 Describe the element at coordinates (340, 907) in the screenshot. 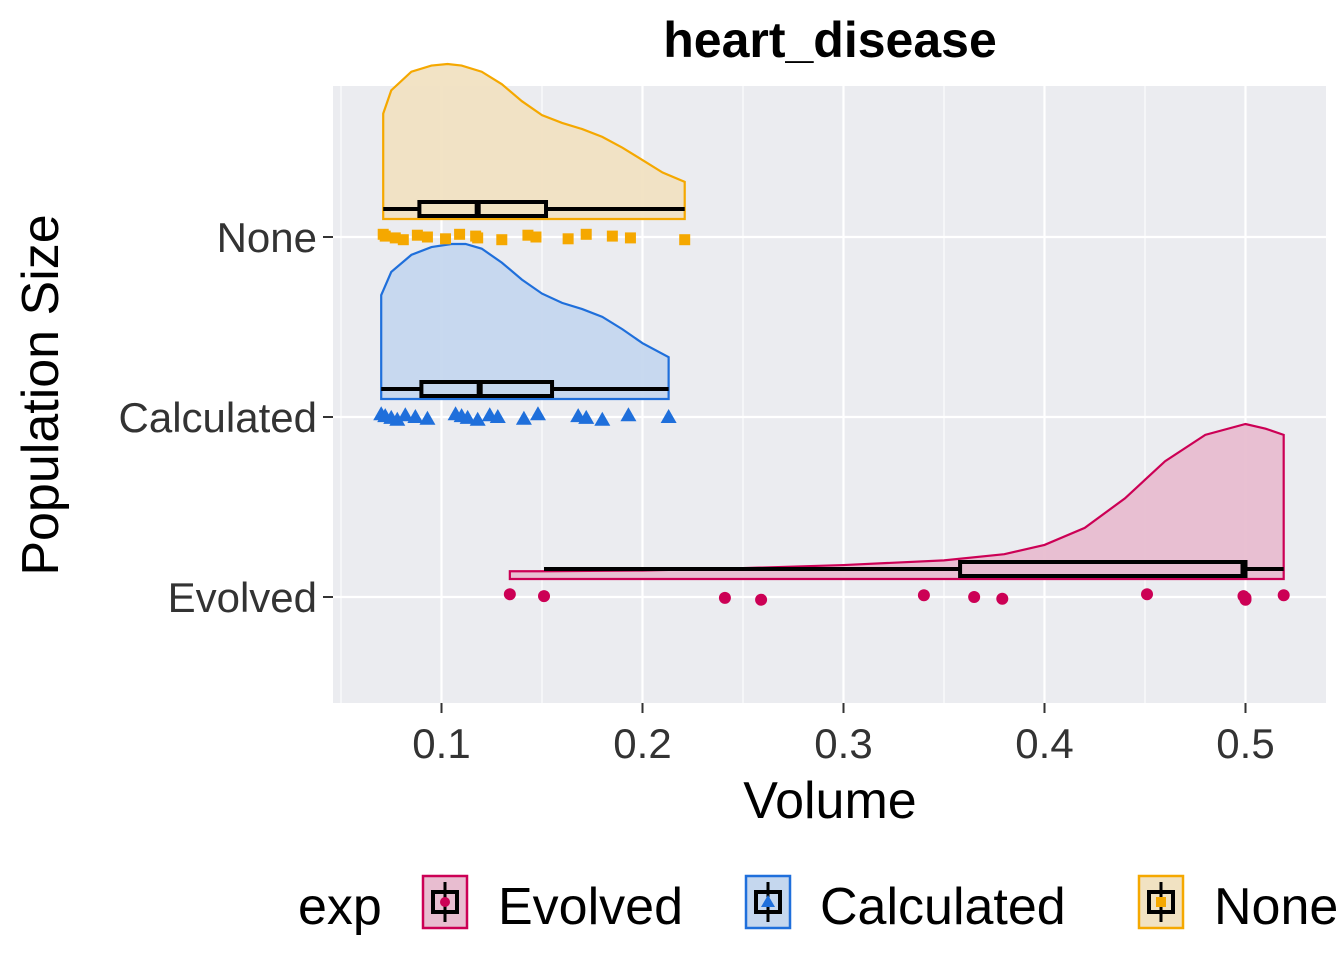

I see `legend-title: exp` at that location.